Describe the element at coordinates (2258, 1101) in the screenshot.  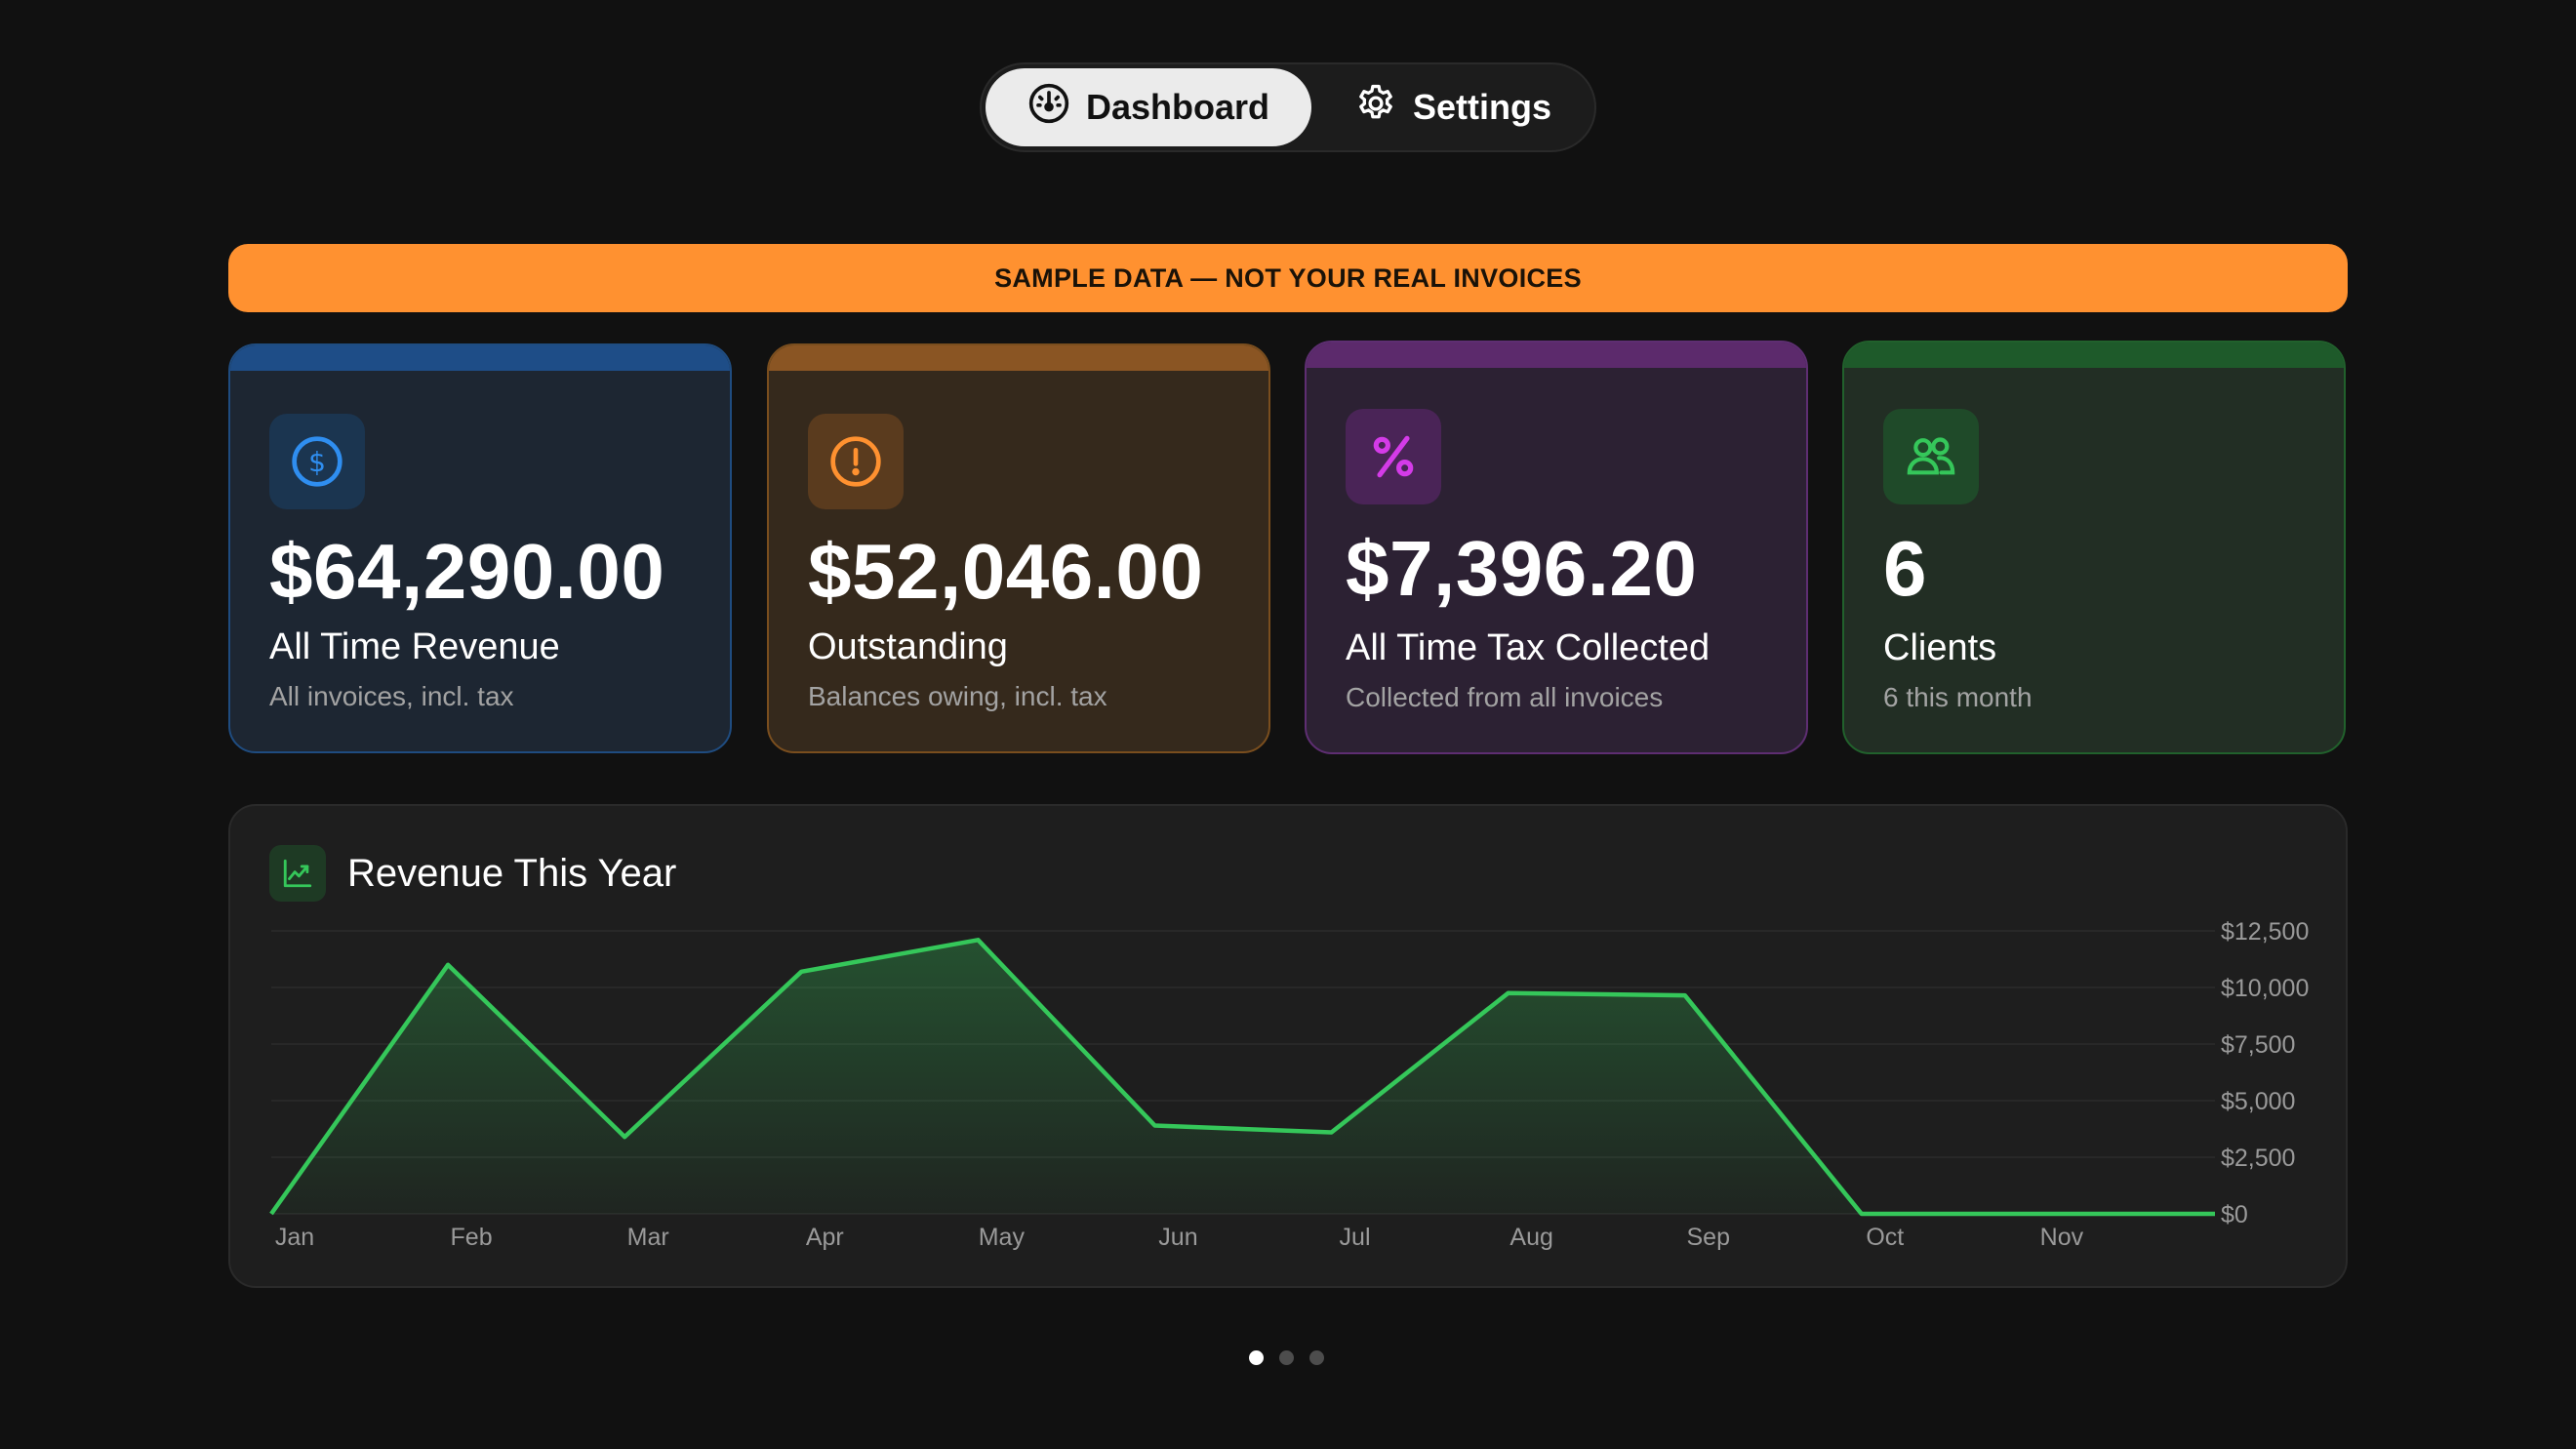
I see `y-tick-label: $5,000` at that location.